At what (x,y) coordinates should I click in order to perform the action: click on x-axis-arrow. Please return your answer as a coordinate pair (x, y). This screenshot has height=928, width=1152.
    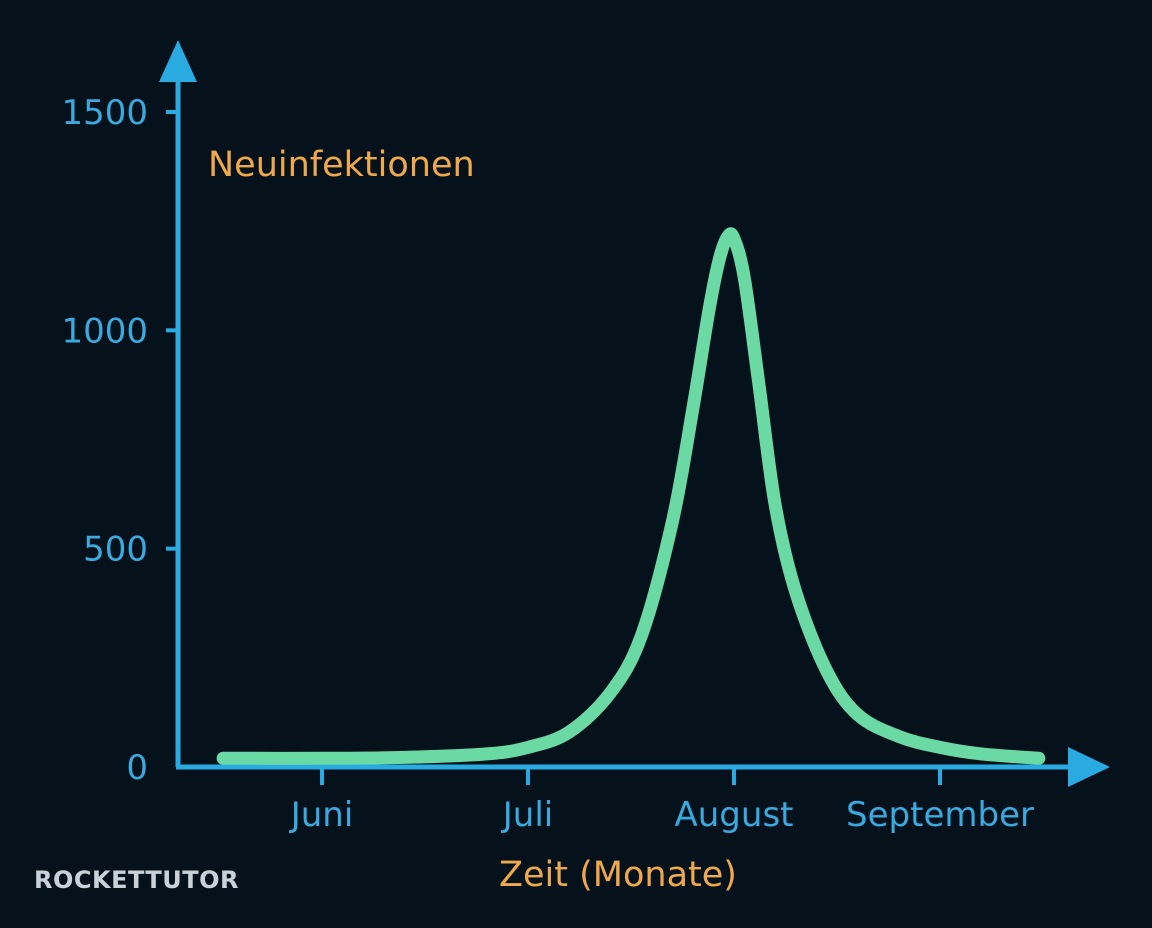
    Looking at the image, I should click on (1089, 767).